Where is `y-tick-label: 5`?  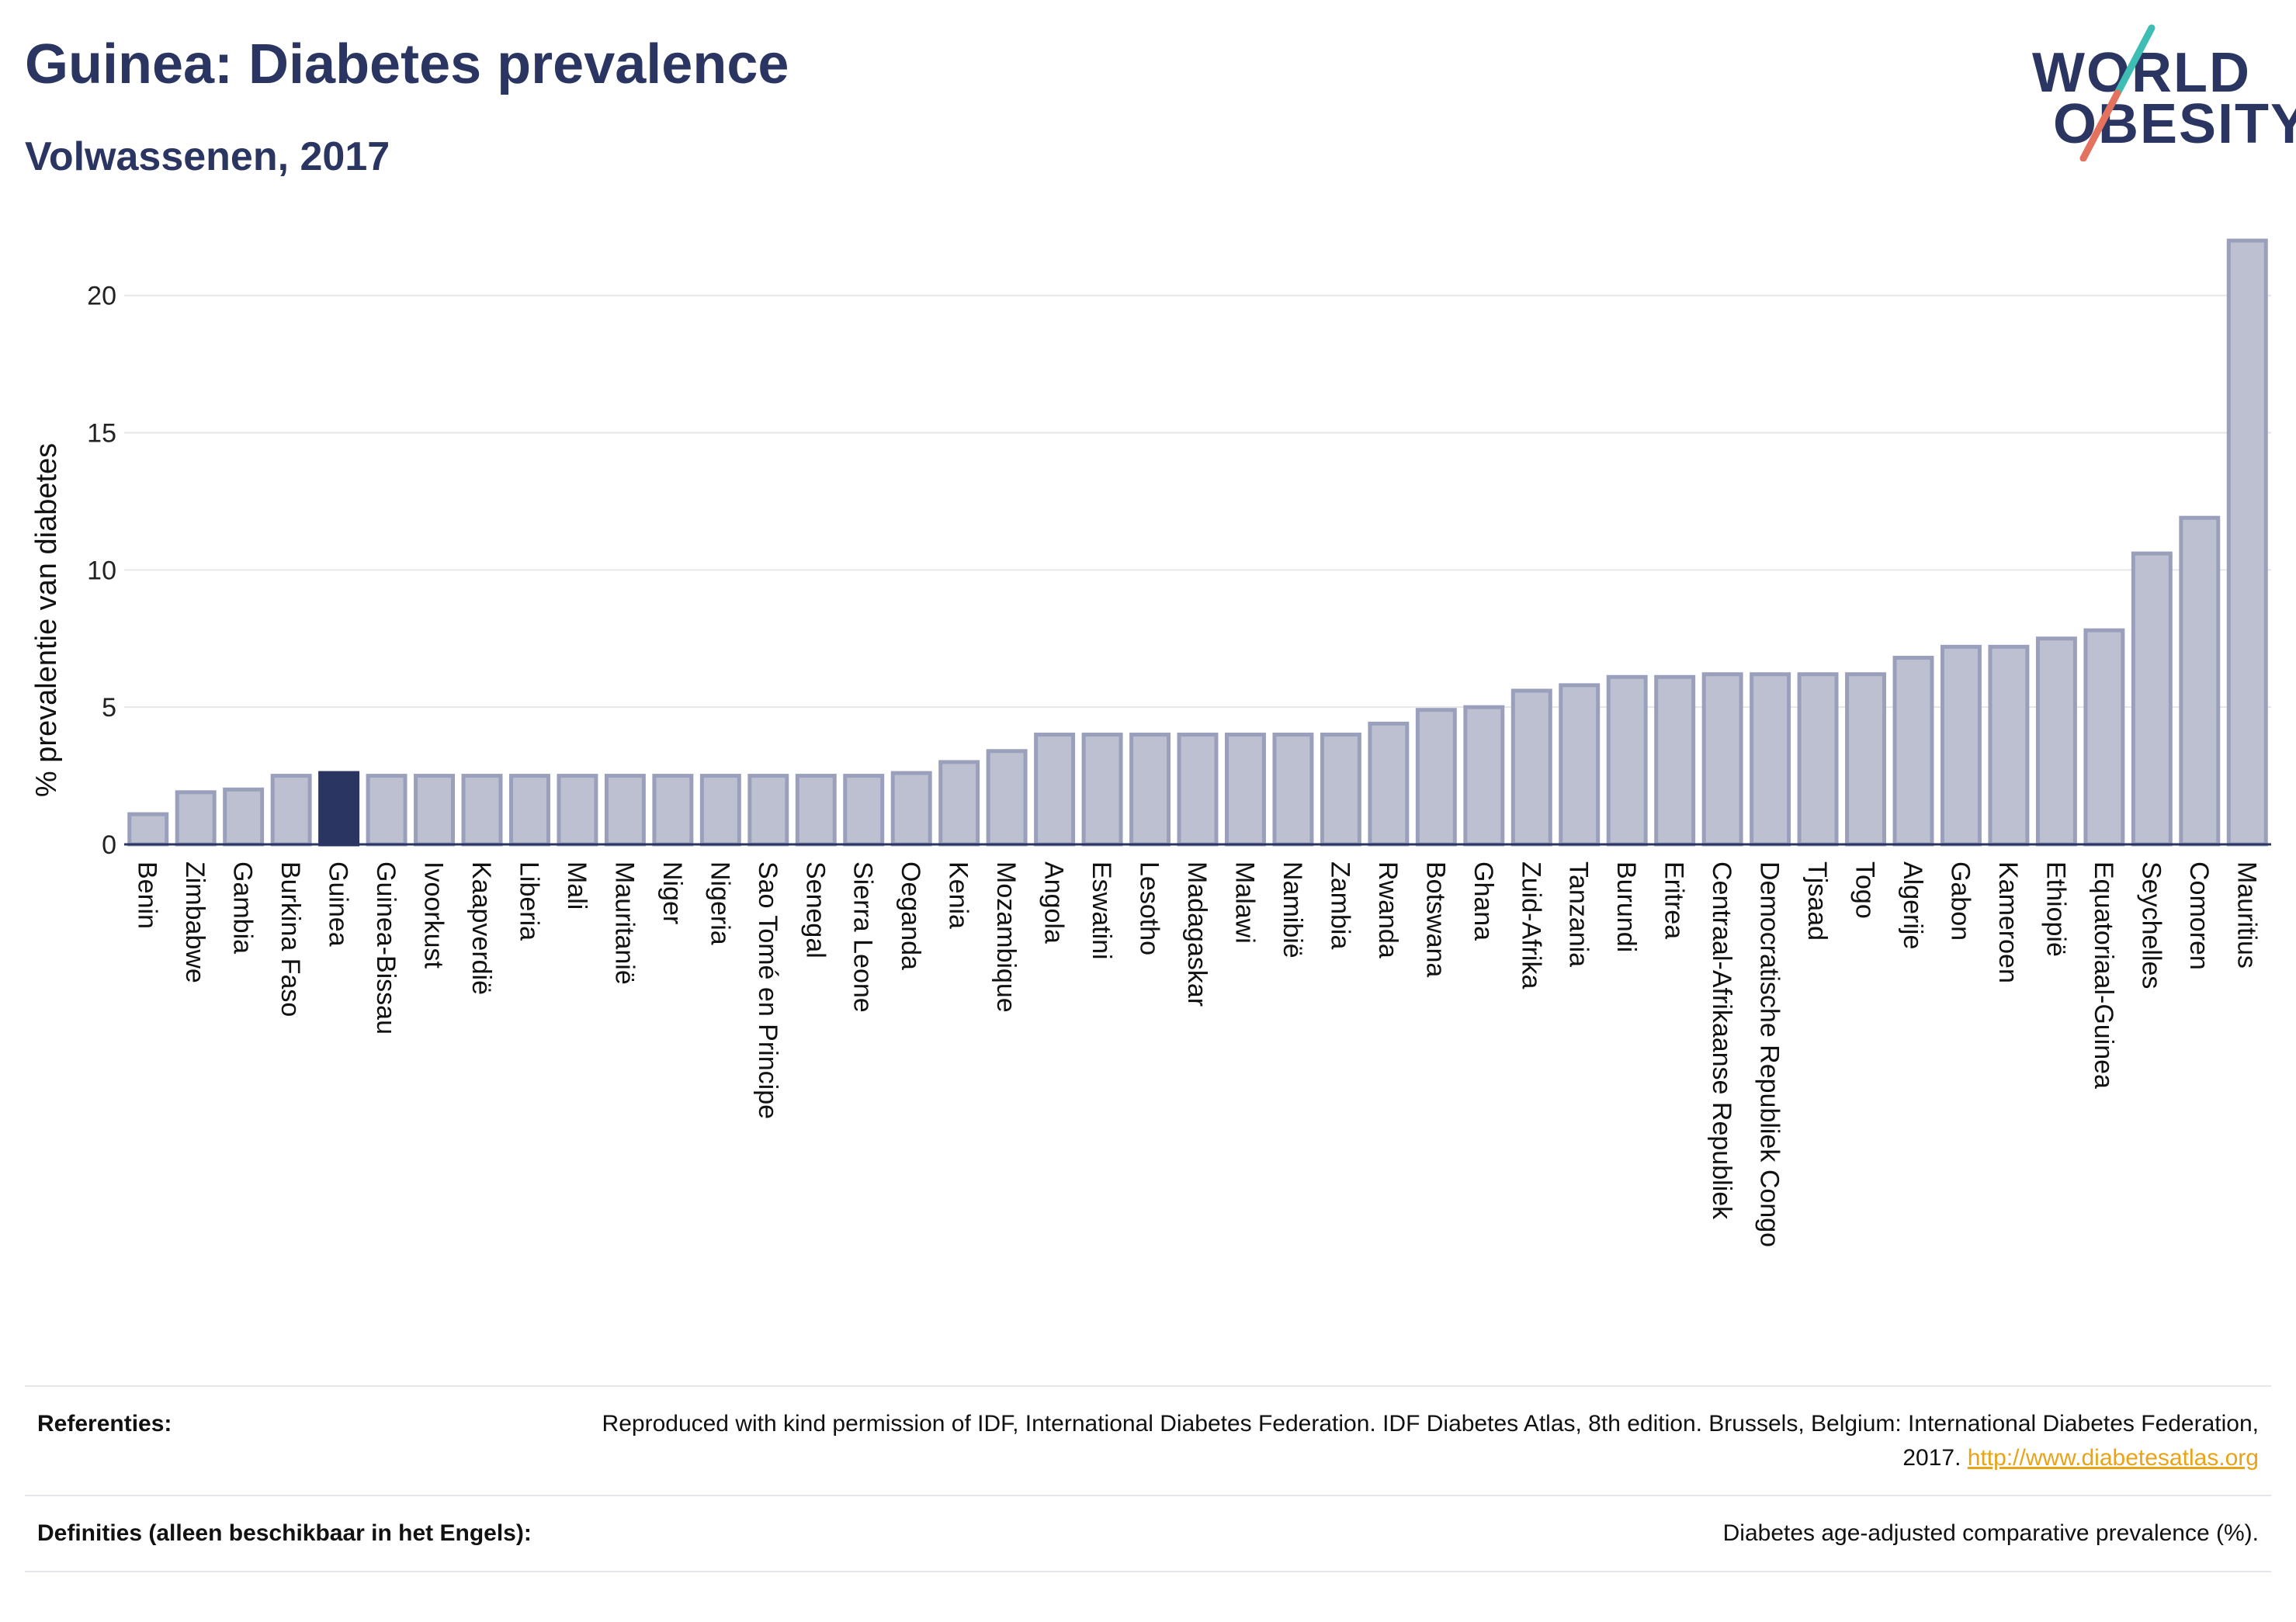 y-tick-label: 5 is located at coordinates (109, 708).